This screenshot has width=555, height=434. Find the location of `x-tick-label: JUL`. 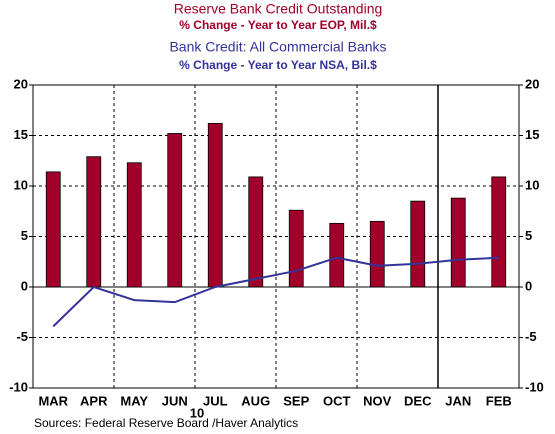

x-tick-label: JUL is located at coordinates (215, 400).